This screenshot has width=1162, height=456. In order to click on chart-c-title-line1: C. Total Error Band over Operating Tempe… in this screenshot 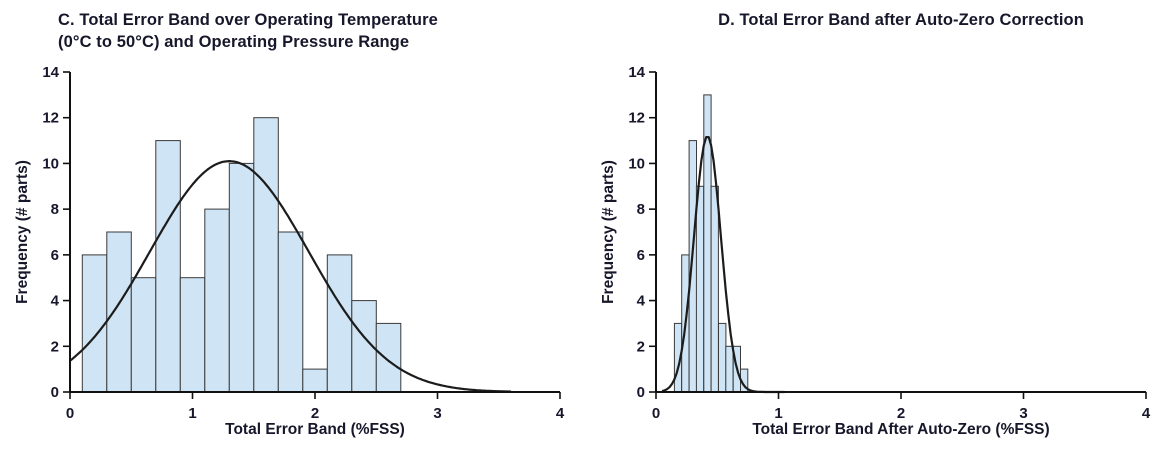, I will do `click(248, 20)`.